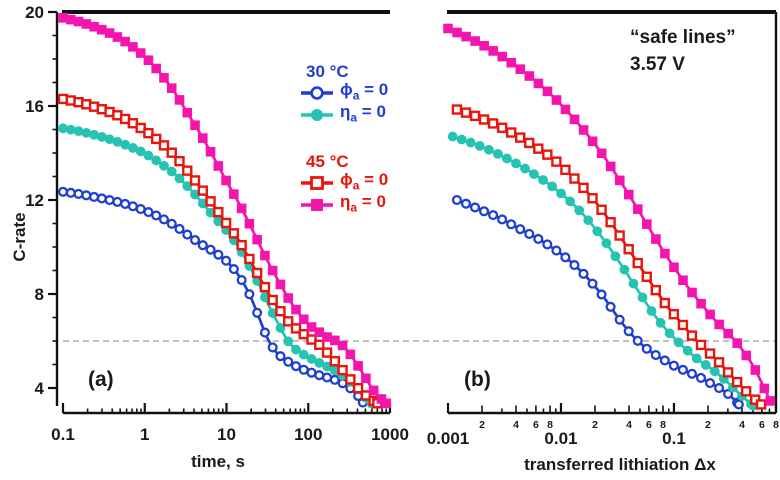 This screenshot has height=480, width=780. What do you see at coordinates (344, 182) in the screenshot?
I see `legend-item-45c-phi: ϕa = 0` at bounding box center [344, 182].